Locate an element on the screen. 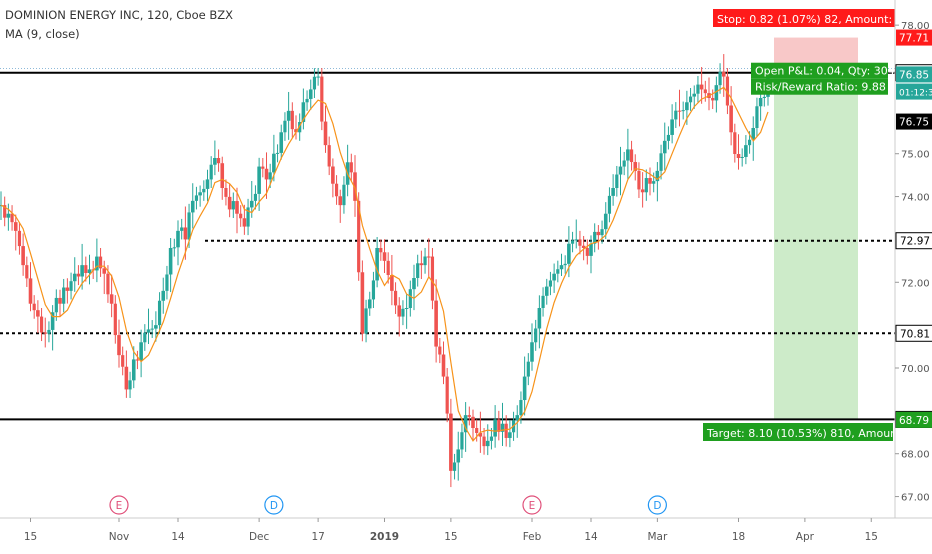  axis-label: 76.85 is located at coordinates (914, 74).